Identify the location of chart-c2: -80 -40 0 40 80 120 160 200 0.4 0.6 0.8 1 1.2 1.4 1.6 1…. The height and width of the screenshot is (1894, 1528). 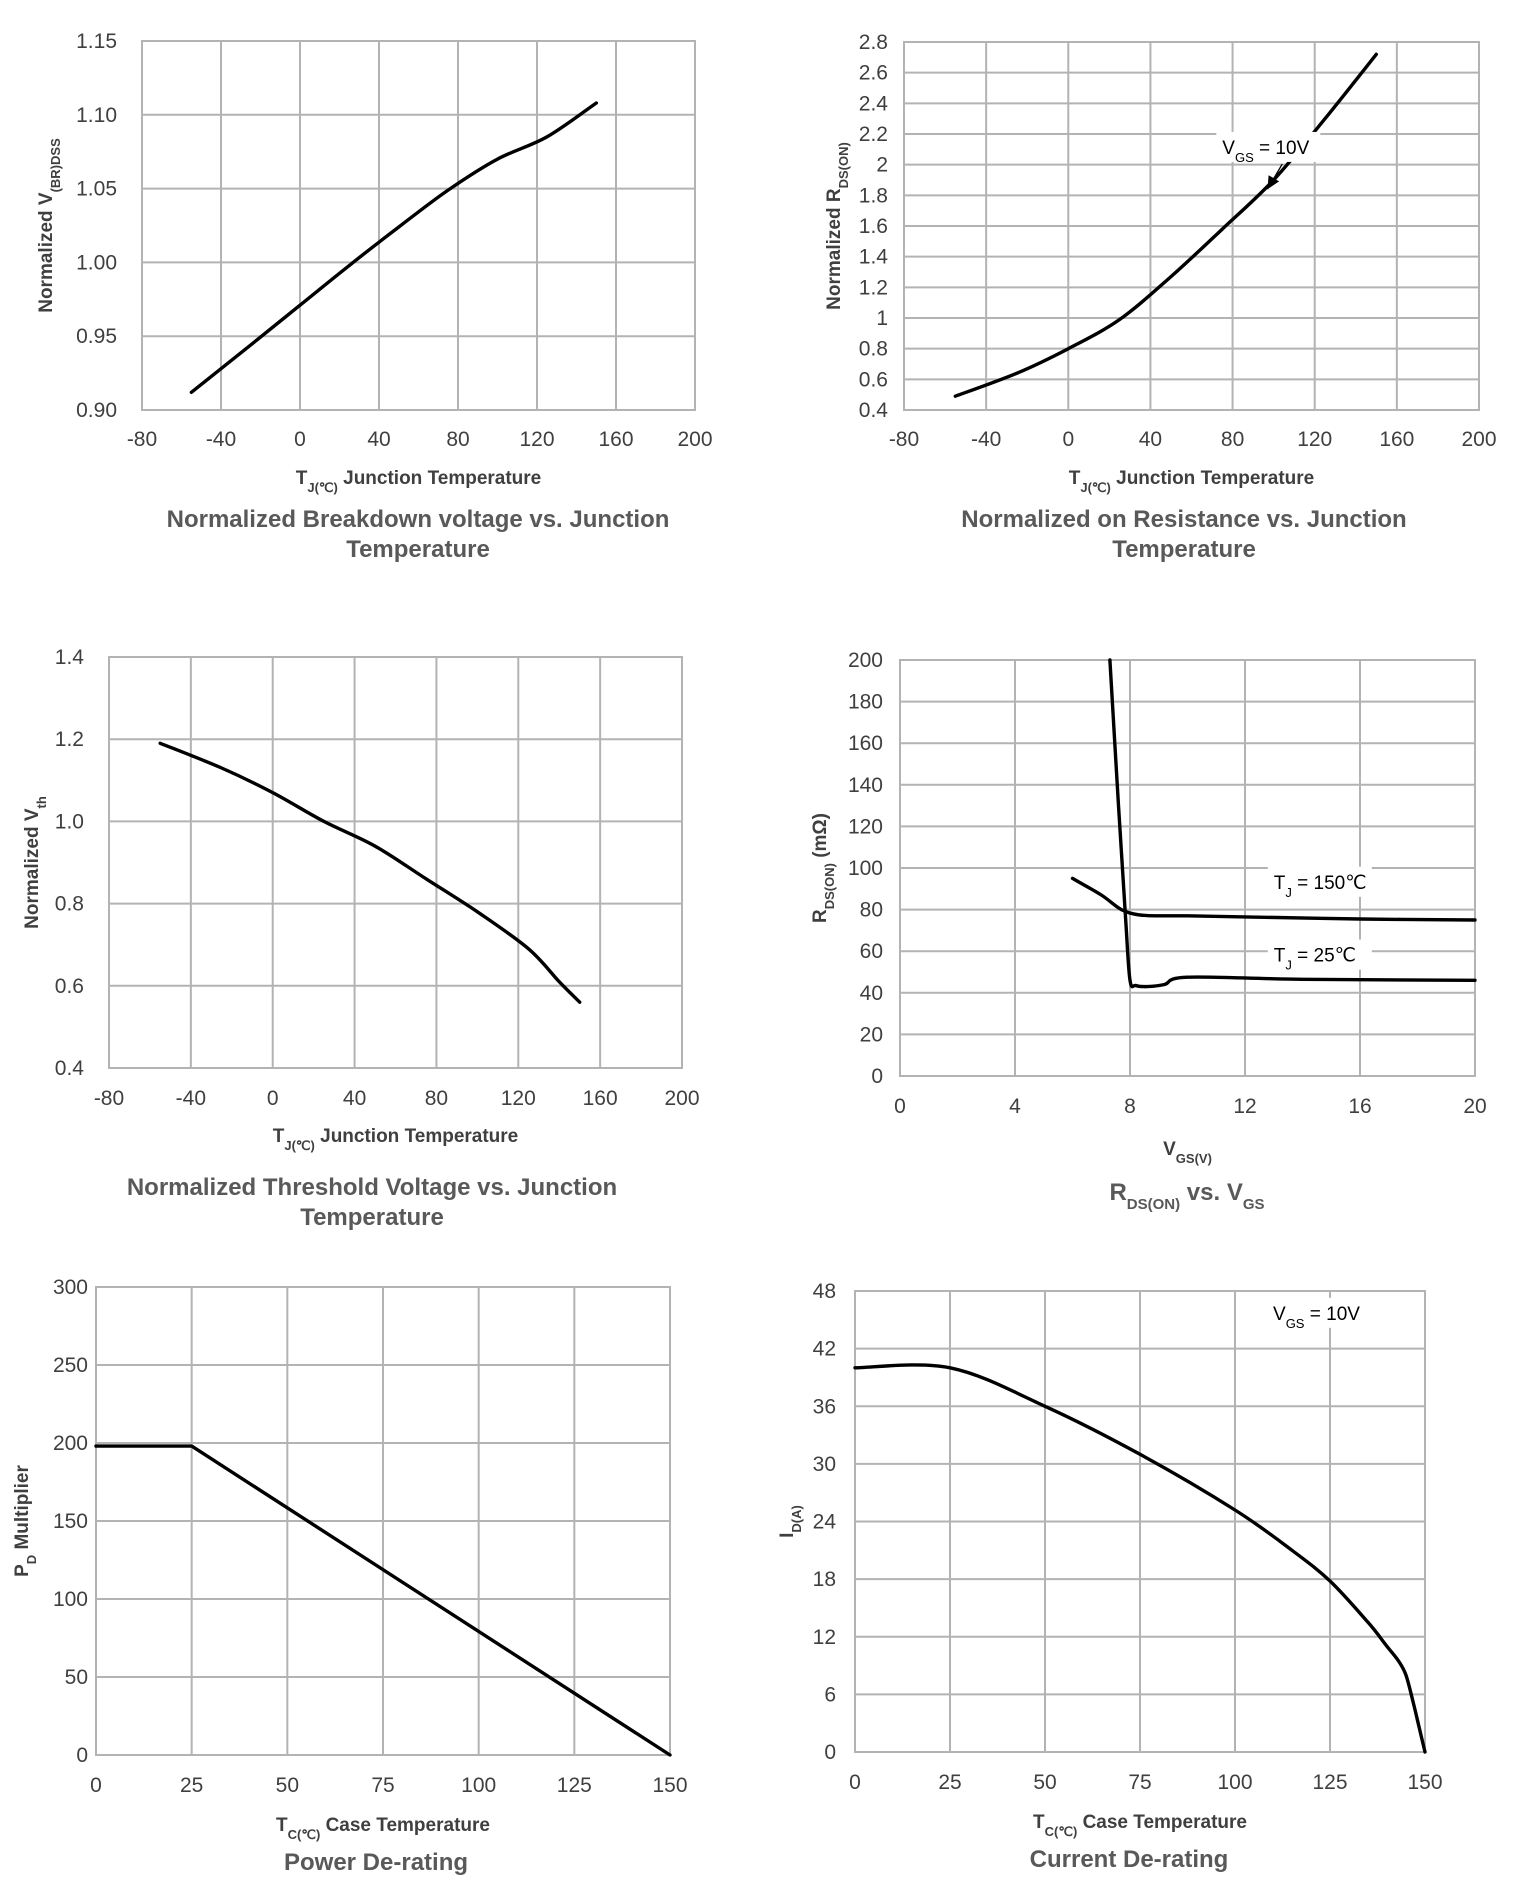
(1160, 297).